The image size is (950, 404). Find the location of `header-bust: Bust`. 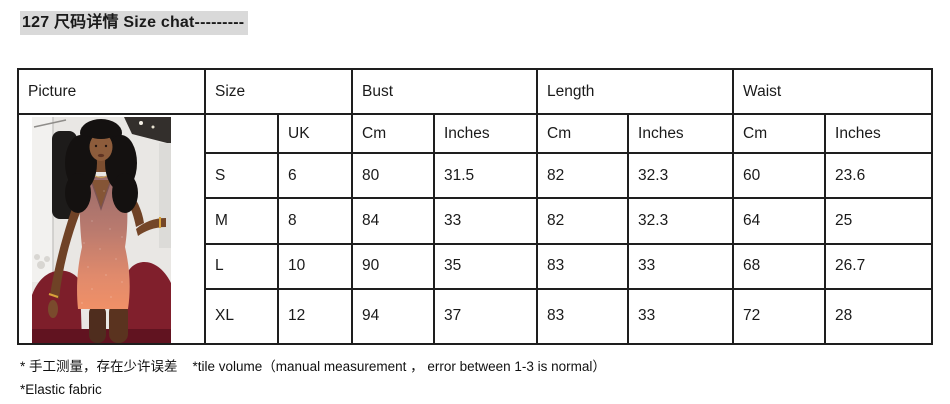

header-bust: Bust is located at coordinates (444, 91).